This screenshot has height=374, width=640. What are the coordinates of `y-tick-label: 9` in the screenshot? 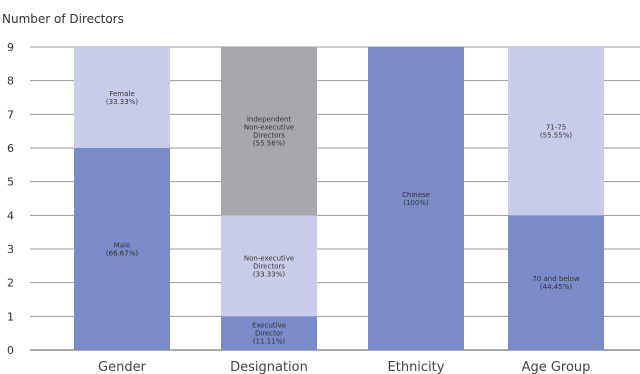 It's located at (10, 47).